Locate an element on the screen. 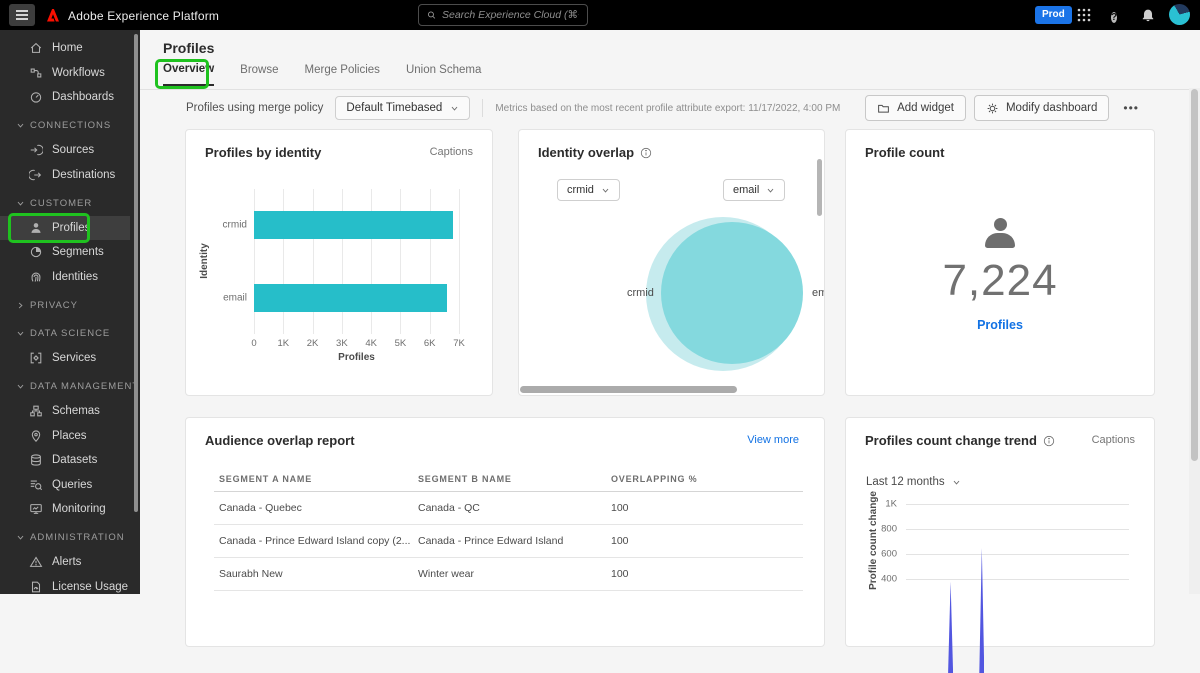  view-more-link: View more is located at coordinates (773, 440).